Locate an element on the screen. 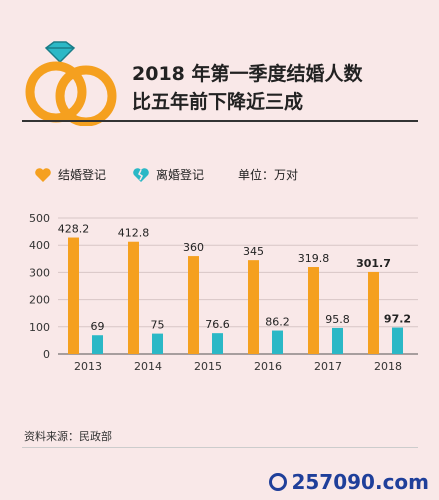 The width and height of the screenshot is (439, 500). watermark-text: 257090.com is located at coordinates (360, 482).